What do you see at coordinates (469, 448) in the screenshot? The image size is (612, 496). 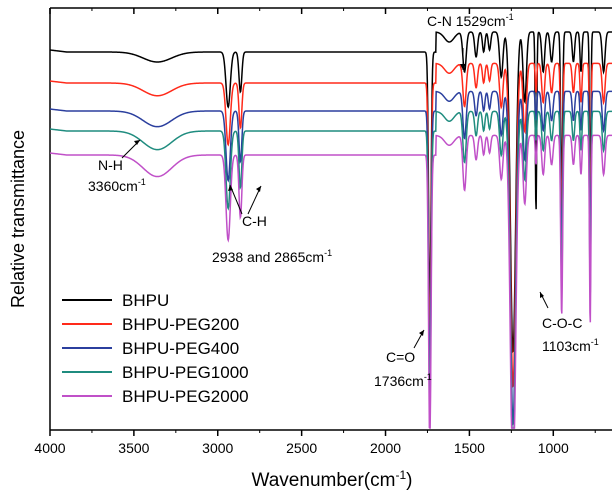 I see `x-tick-label: 1500` at bounding box center [469, 448].